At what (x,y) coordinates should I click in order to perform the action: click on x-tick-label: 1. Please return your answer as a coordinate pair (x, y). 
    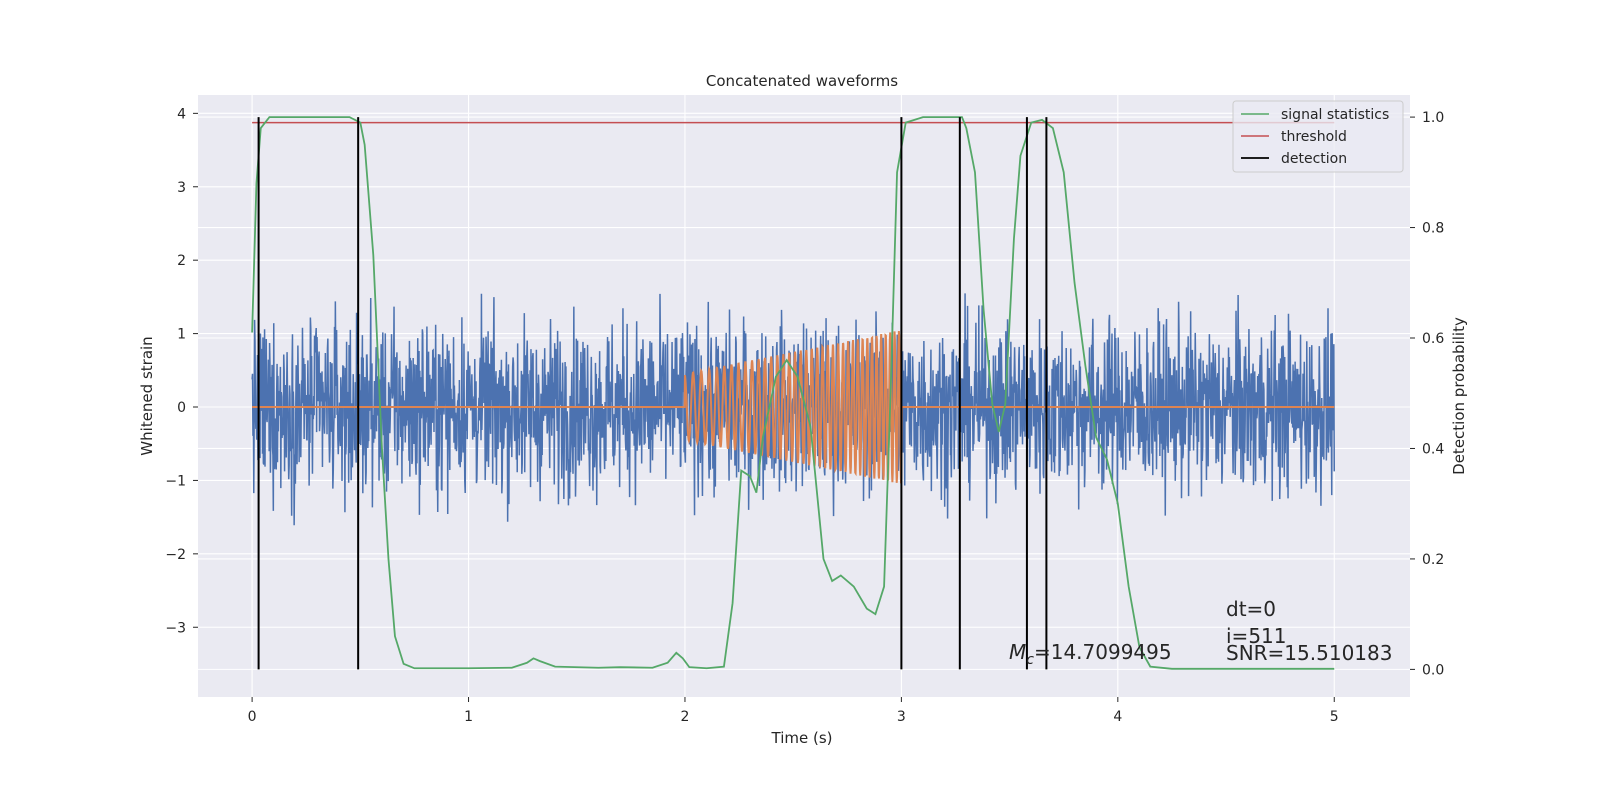
    Looking at the image, I should click on (468, 717).